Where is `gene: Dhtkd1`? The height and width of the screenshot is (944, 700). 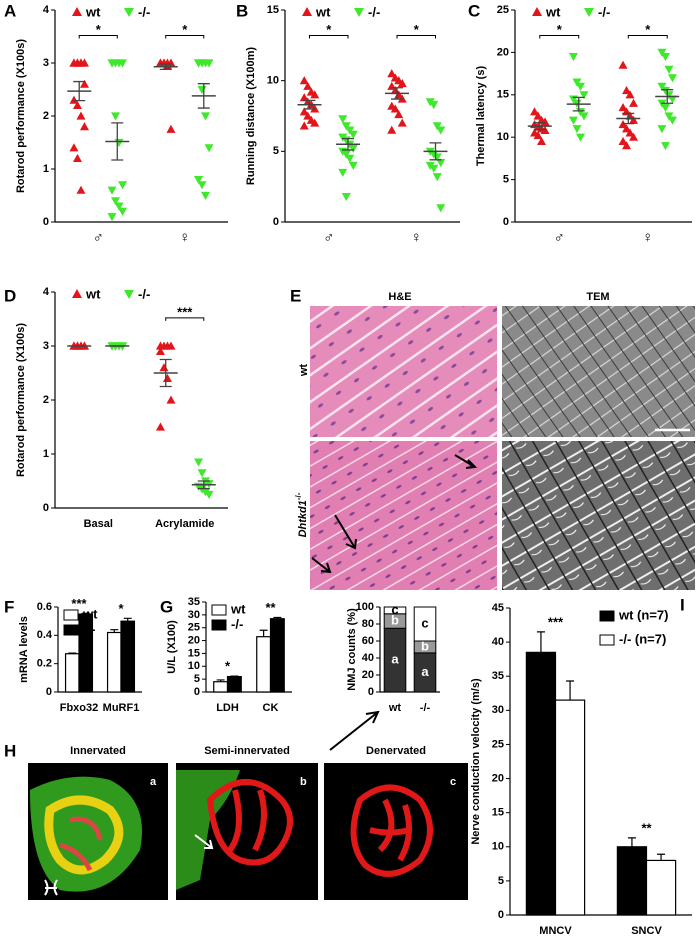 gene: Dhtkd1 is located at coordinates (303, 518).